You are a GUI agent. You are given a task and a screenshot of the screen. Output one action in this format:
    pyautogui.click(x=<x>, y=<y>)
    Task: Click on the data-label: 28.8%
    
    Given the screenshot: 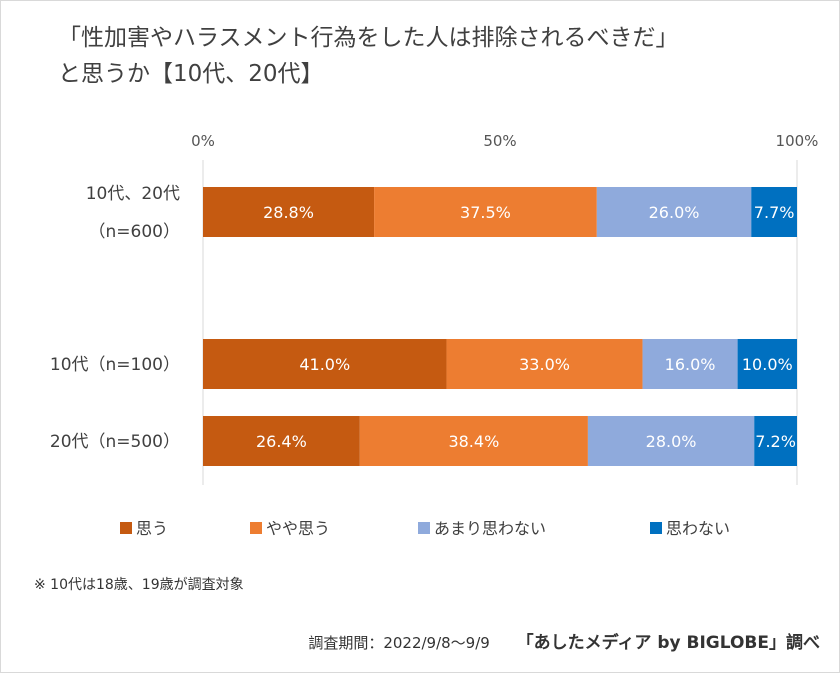 What is the action you would take?
    pyautogui.click(x=288, y=212)
    